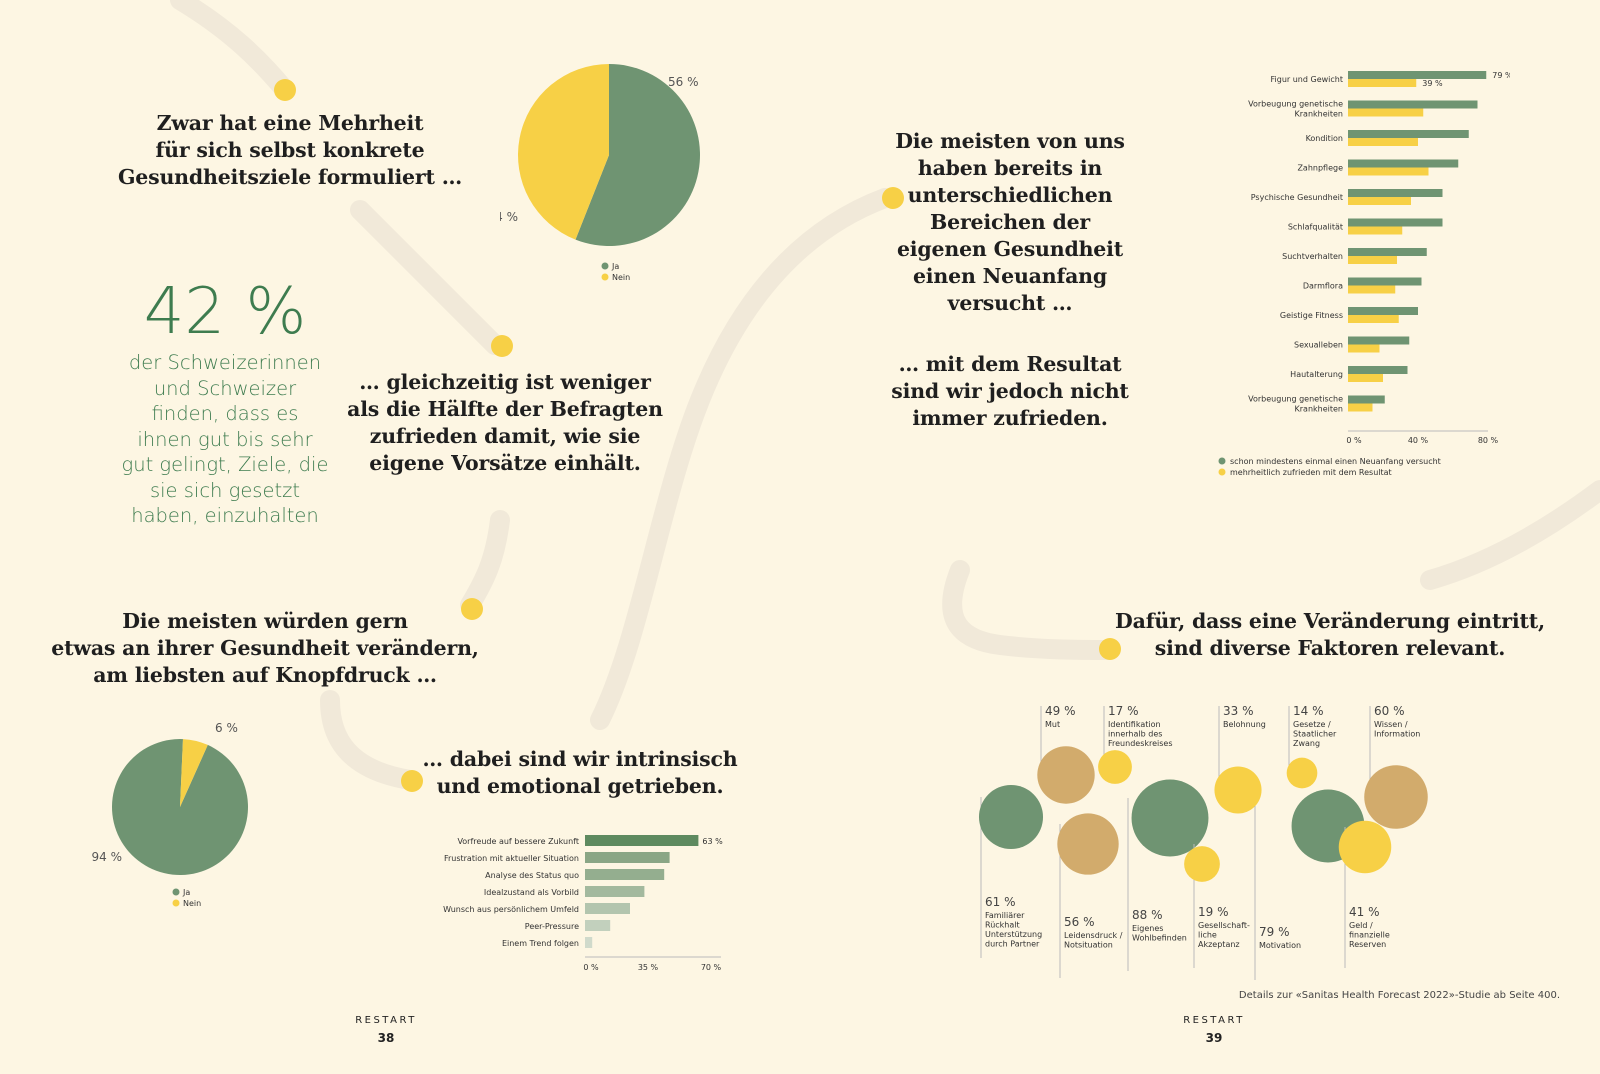  What do you see at coordinates (1134, 724) in the screenshot?
I see `factor-label: Identifikation` at bounding box center [1134, 724].